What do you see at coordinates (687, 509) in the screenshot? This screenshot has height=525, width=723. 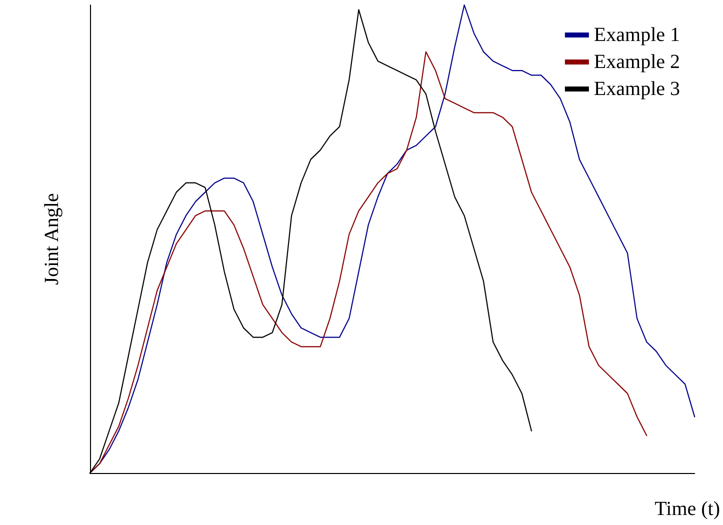 I see `x-axis-title: Time (t)` at bounding box center [687, 509].